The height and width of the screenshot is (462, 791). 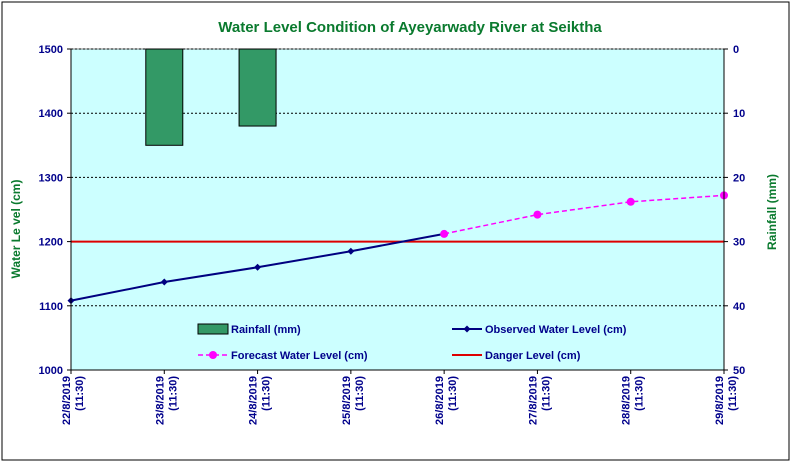 What do you see at coordinates (736, 50) in the screenshot?
I see `y-right-tick-label: 0` at bounding box center [736, 50].